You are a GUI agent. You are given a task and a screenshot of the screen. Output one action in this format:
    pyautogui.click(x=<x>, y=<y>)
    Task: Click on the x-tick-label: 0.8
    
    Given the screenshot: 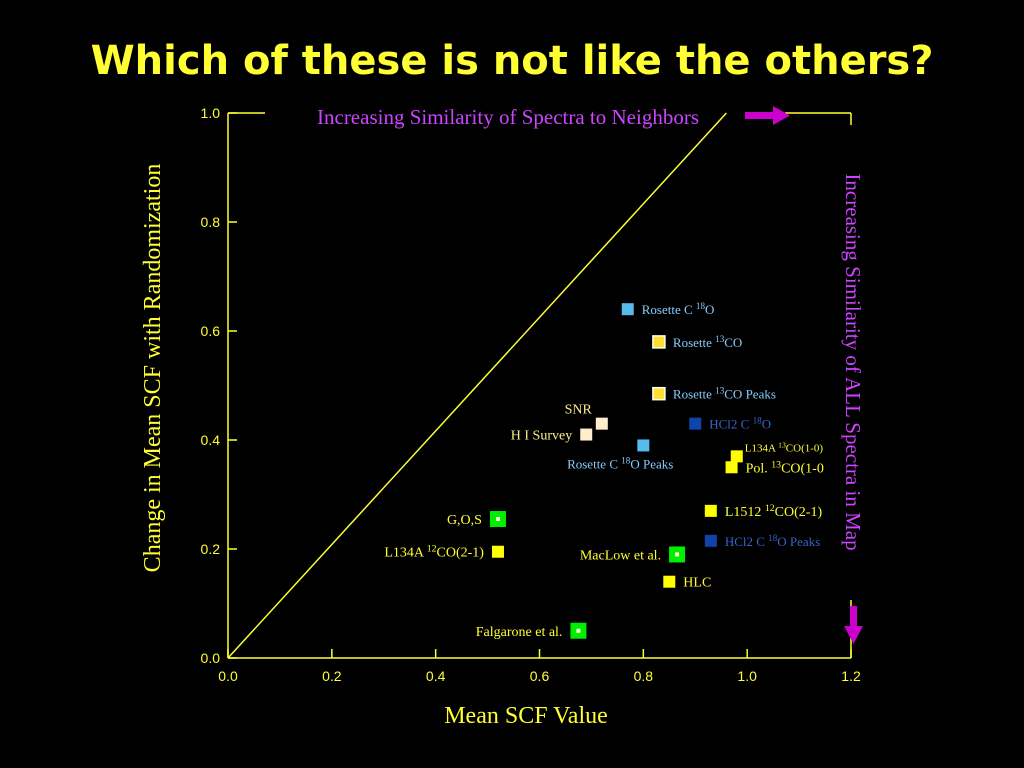 What is the action you would take?
    pyautogui.click(x=644, y=676)
    